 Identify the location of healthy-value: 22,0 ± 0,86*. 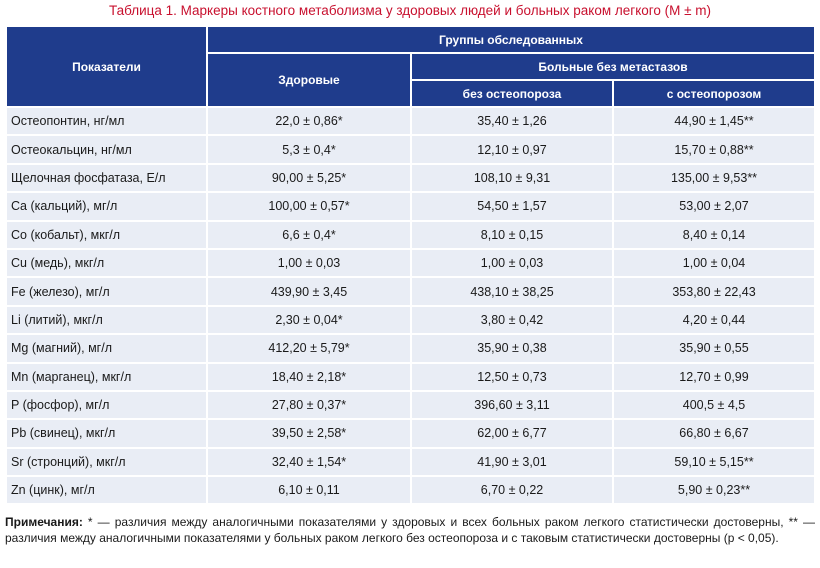
(309, 121).